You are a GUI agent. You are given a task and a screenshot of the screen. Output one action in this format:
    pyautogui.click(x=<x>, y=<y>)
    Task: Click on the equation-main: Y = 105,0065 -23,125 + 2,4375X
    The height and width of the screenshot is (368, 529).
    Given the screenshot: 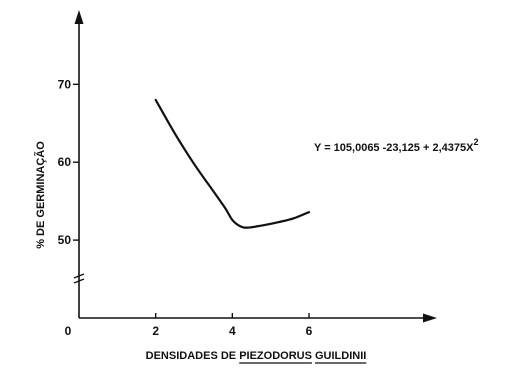 What is the action you would take?
    pyautogui.click(x=394, y=148)
    